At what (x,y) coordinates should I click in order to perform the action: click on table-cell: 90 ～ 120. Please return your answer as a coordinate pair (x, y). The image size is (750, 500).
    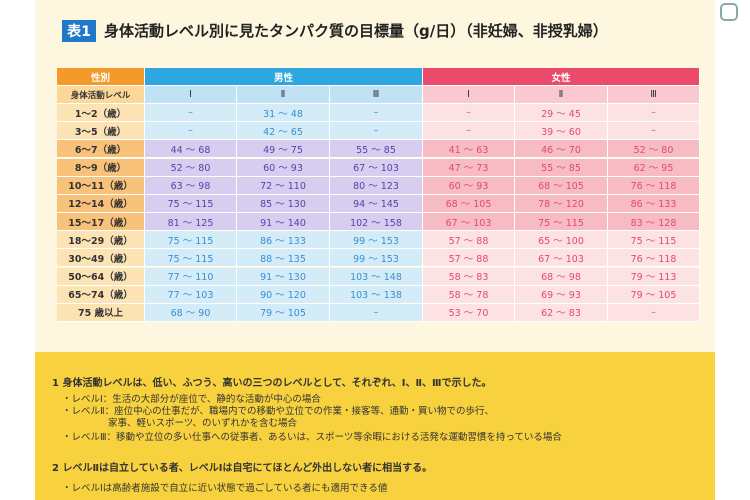
    Looking at the image, I should click on (283, 294).